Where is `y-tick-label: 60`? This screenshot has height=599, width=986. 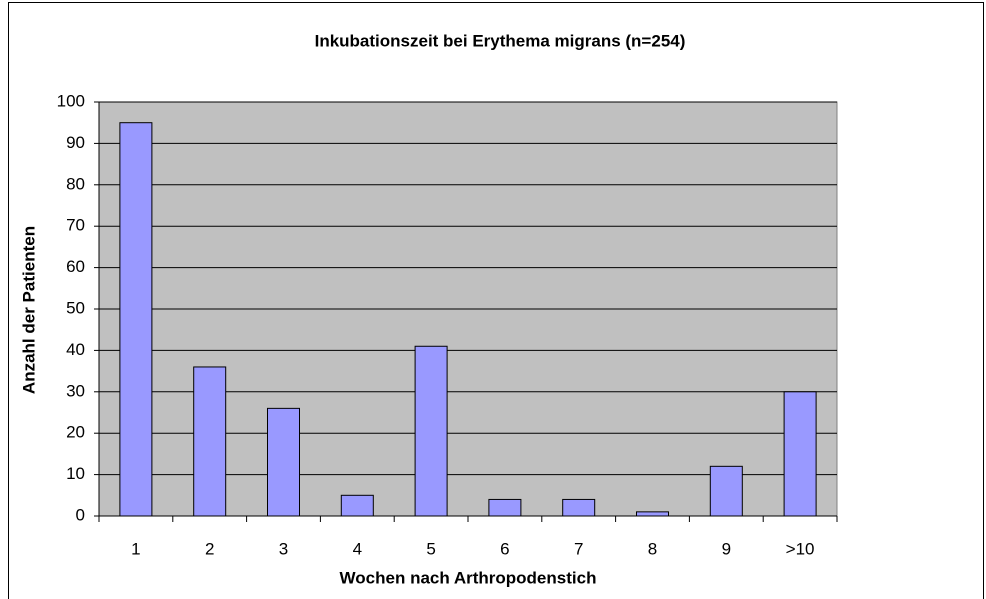
y-tick-label: 60 is located at coordinates (75, 266).